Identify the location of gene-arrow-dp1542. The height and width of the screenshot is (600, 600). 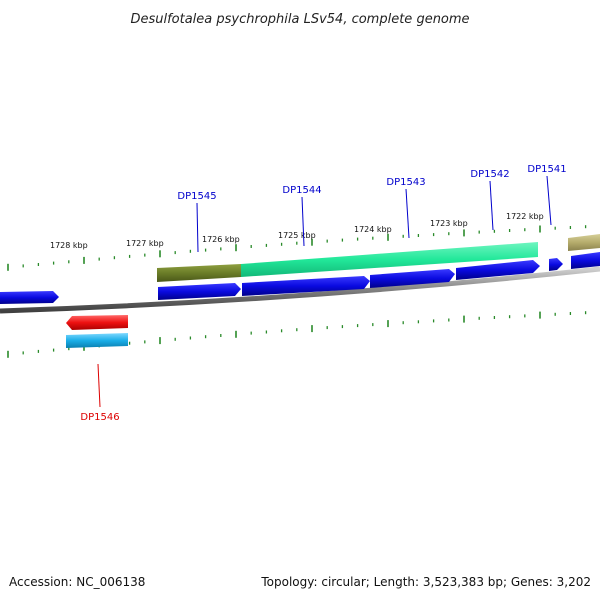
(498, 270).